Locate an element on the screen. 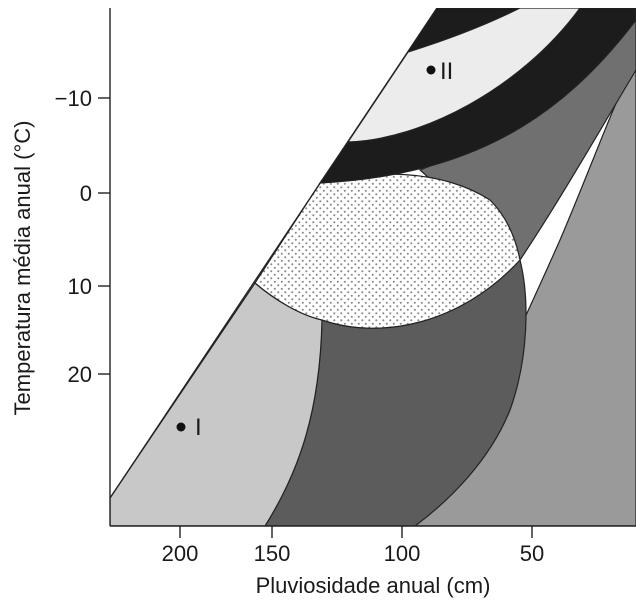 The image size is (636, 602). point-i-marker is located at coordinates (181, 427).